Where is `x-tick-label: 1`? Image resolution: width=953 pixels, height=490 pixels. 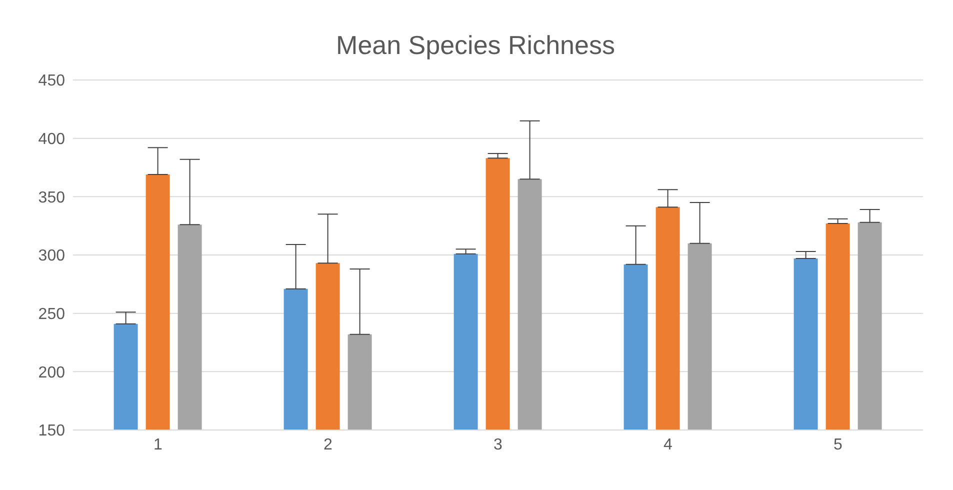
x-tick-label: 1 is located at coordinates (158, 445).